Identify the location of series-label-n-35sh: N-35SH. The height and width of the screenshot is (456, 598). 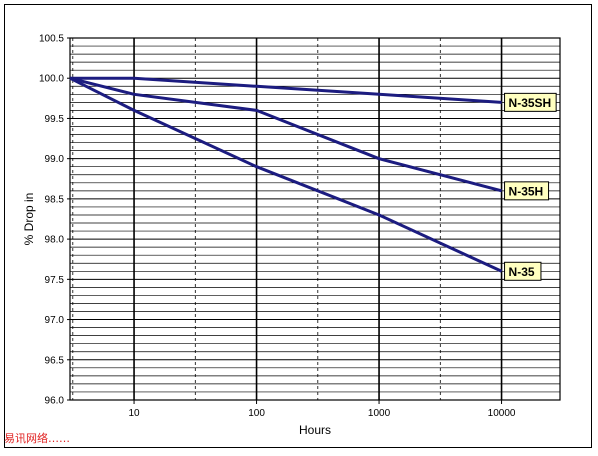
(530, 102).